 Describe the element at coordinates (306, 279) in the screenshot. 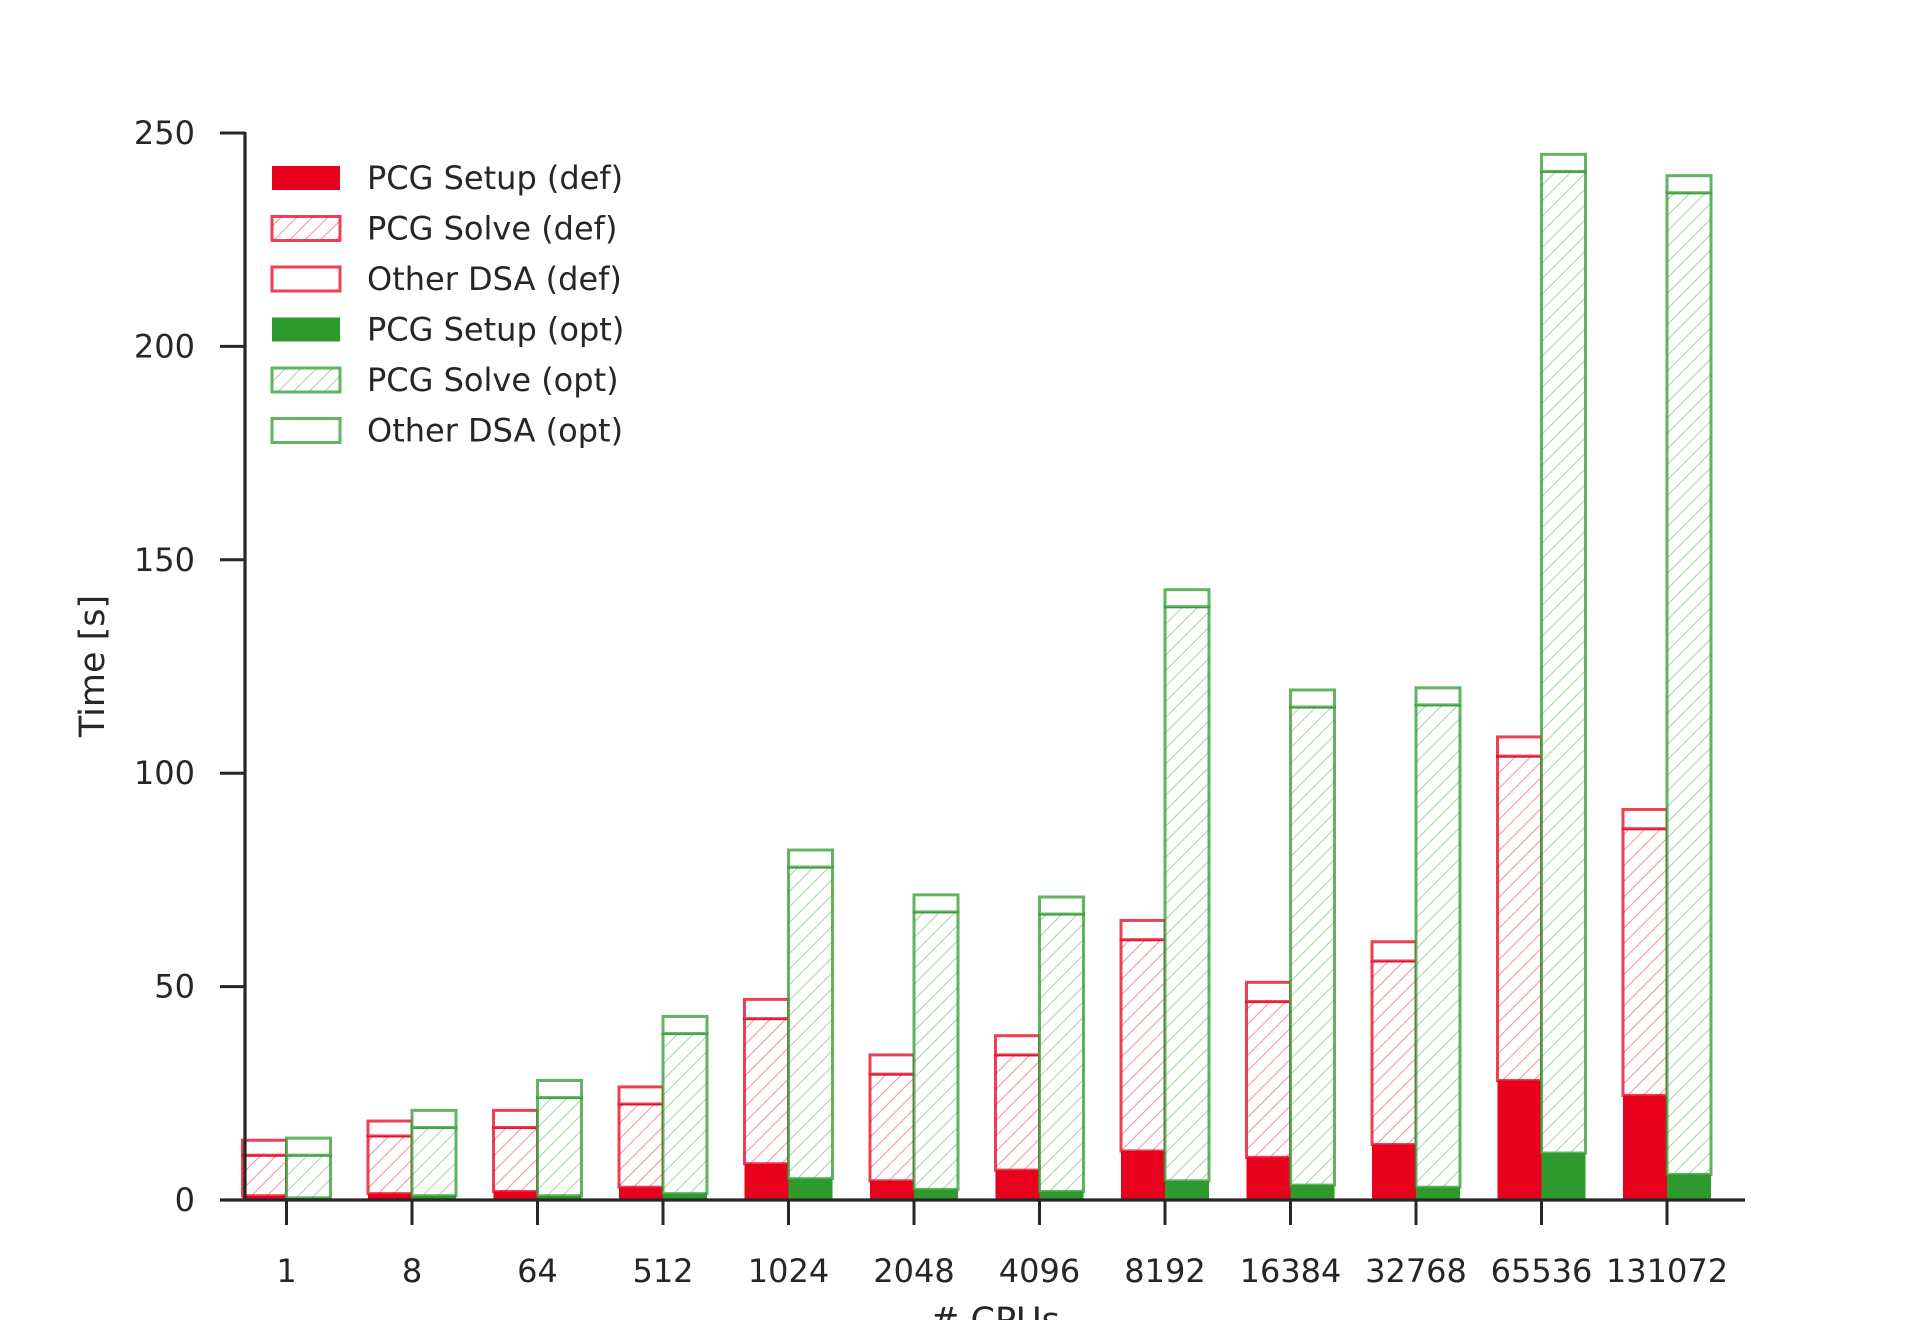

I see `legend-swatch-other-dsa-def` at that location.